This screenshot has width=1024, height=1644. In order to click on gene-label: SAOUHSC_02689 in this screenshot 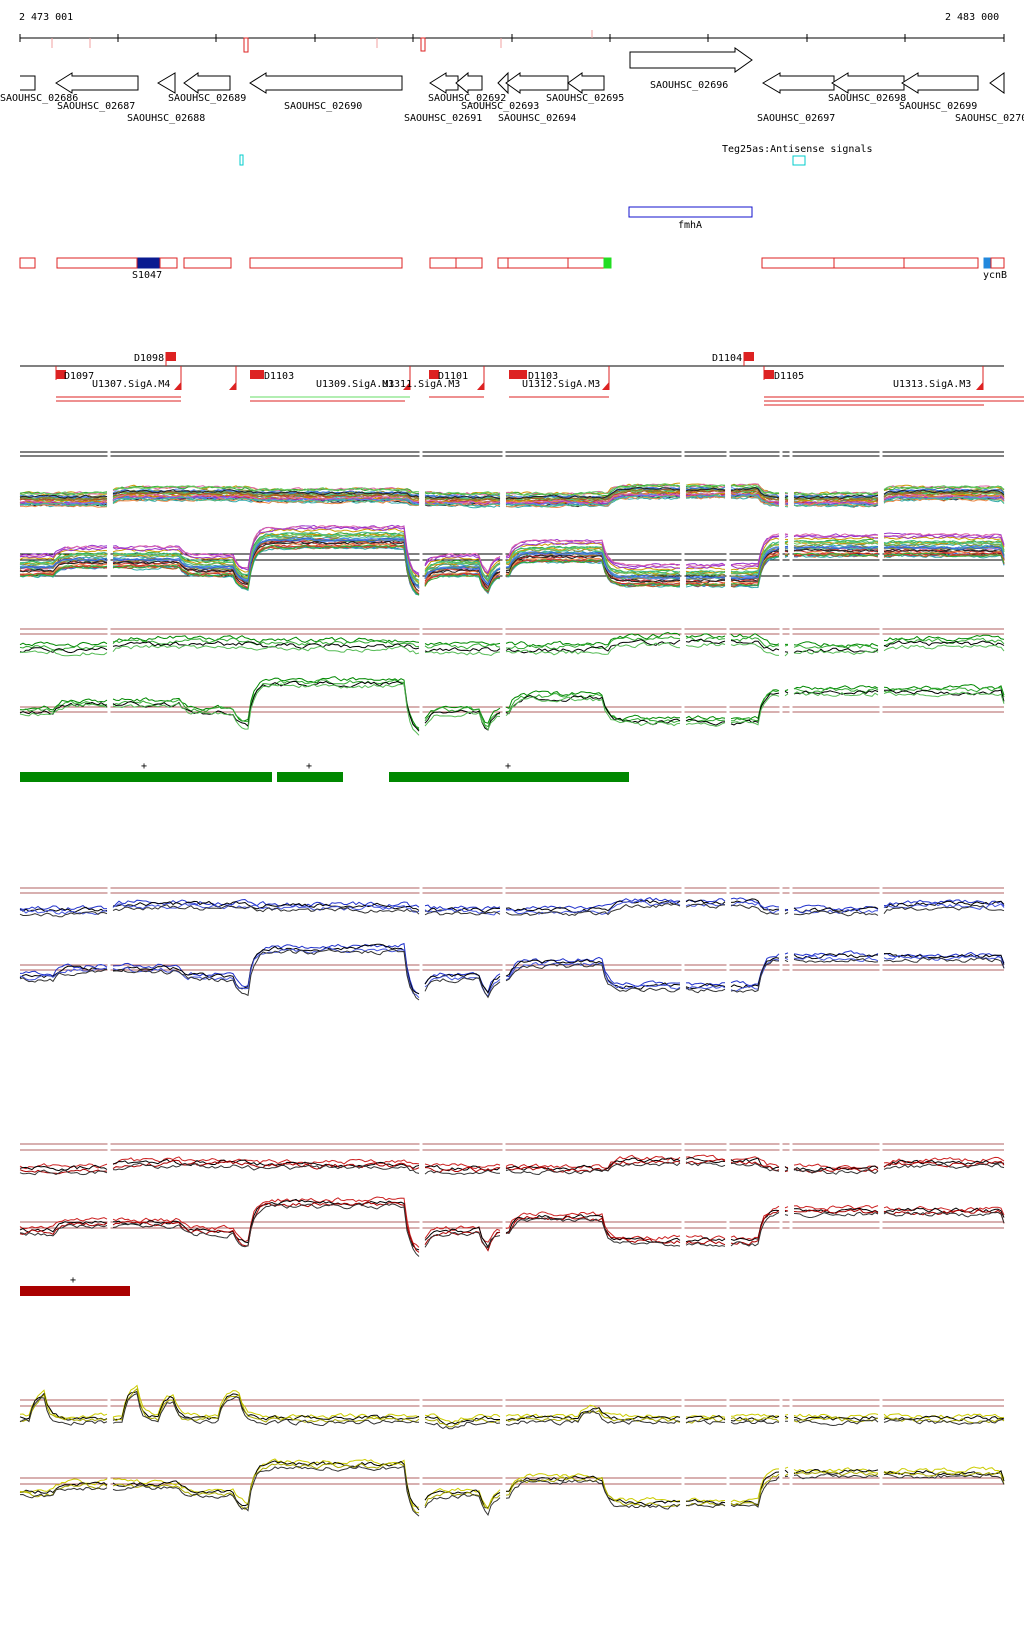, I will do `click(207, 98)`.